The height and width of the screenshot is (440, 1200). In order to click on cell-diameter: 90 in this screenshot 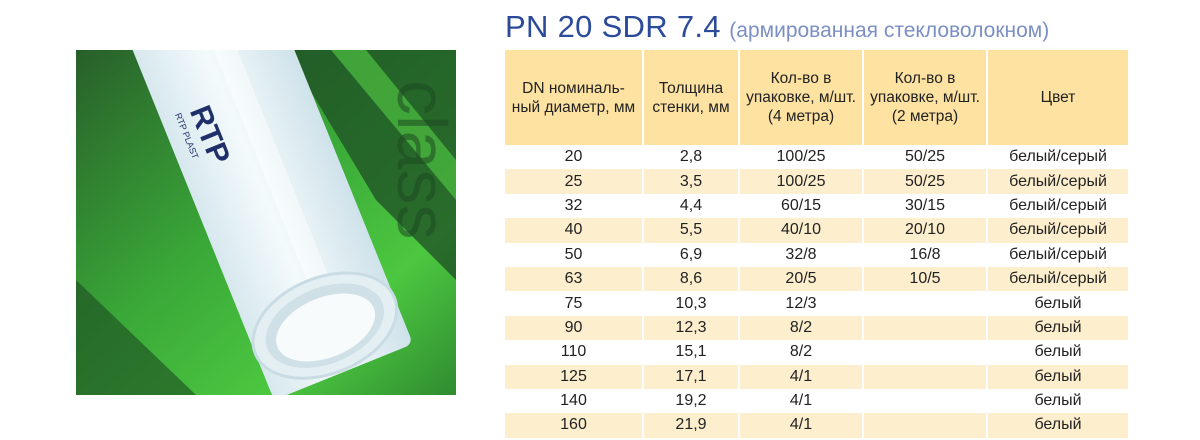, I will do `click(574, 328)`.